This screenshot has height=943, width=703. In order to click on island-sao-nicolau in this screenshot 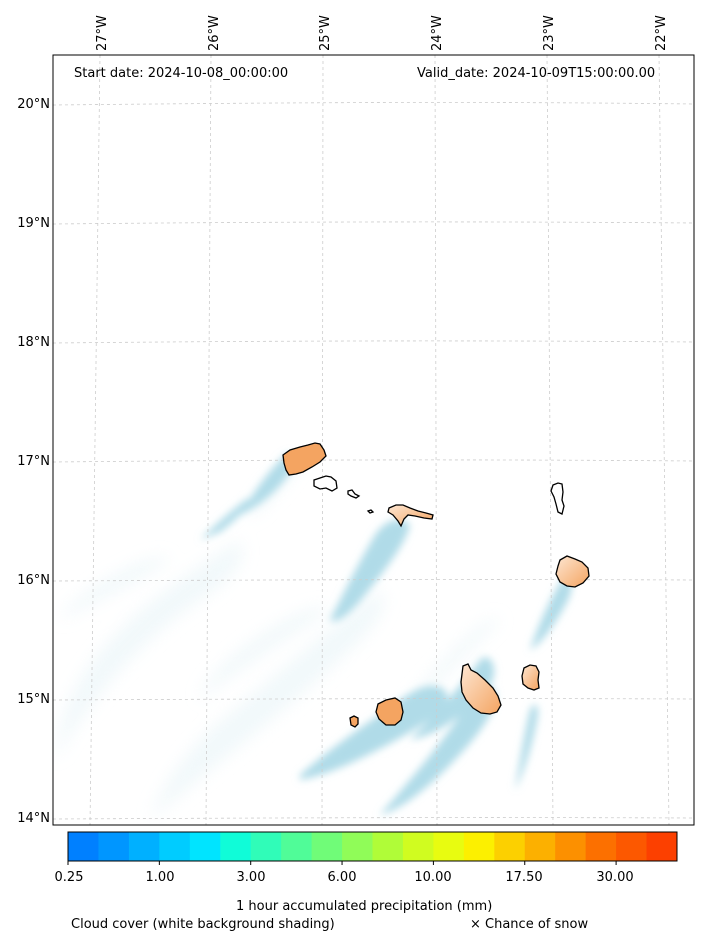, I will do `click(410, 516)`.